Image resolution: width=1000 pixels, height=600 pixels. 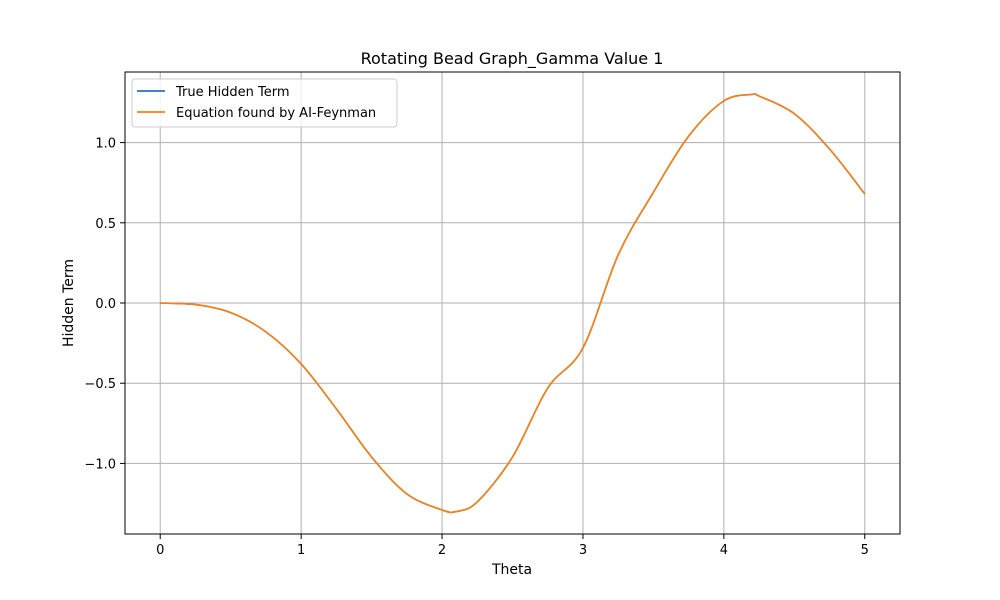 I want to click on y-tick-label: 1.0, so click(x=105, y=144).